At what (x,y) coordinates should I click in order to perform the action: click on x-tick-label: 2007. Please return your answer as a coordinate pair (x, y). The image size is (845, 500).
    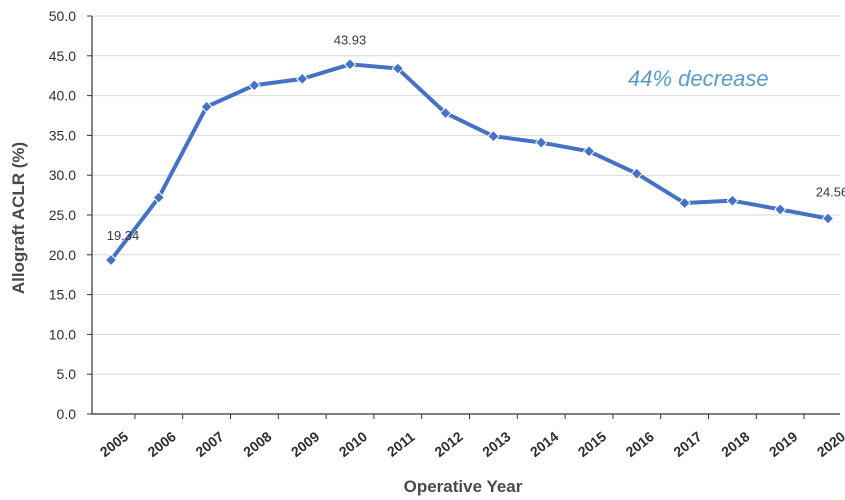
    Looking at the image, I should click on (209, 444).